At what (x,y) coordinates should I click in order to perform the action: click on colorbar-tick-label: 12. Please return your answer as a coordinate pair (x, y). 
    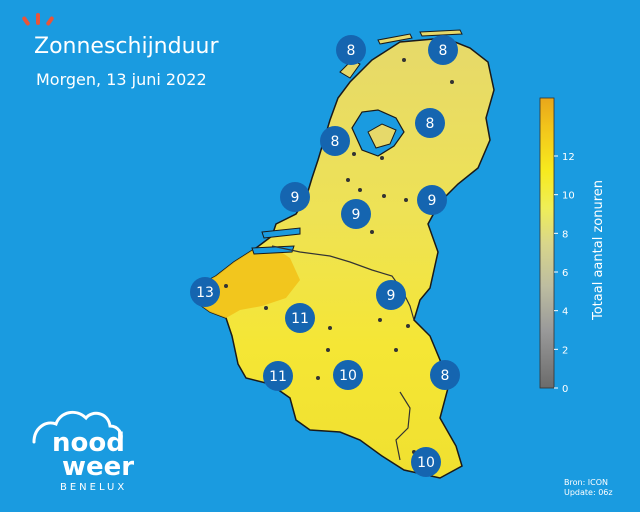
    Looking at the image, I should click on (568, 157).